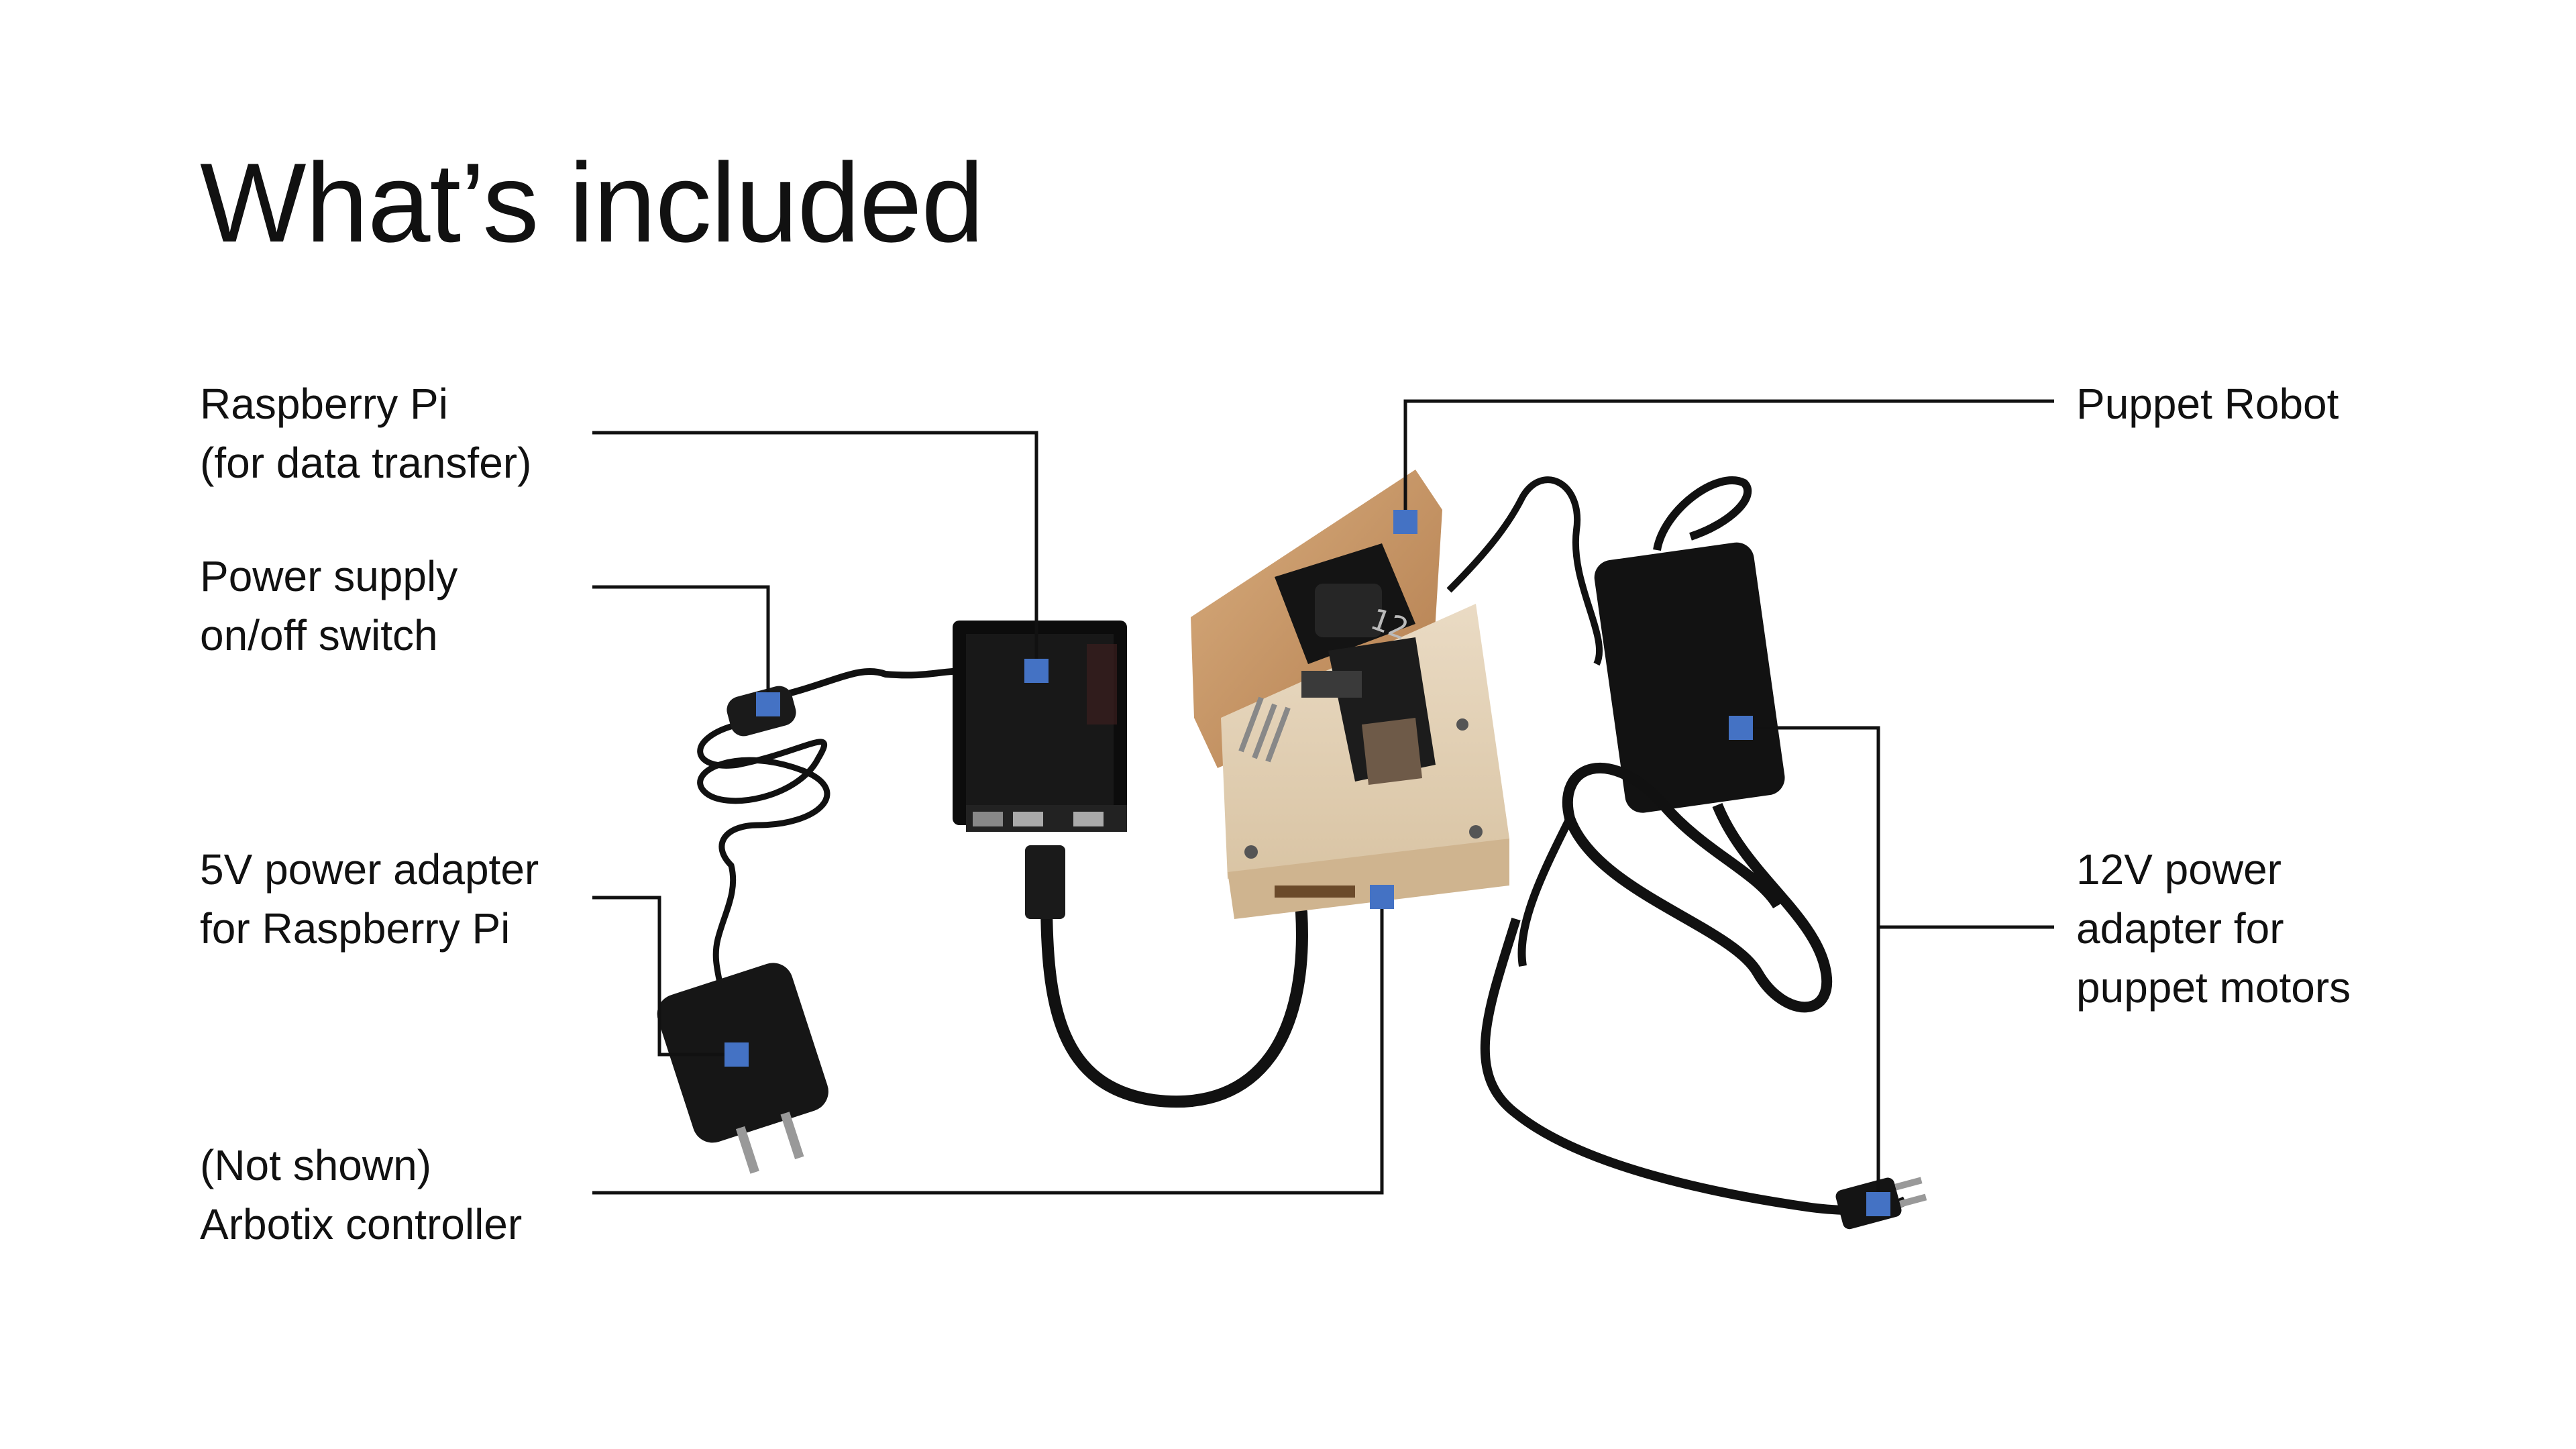 The image size is (2576, 1449). I want to click on label-power-switch-line2: on/off switch, so click(319, 635).